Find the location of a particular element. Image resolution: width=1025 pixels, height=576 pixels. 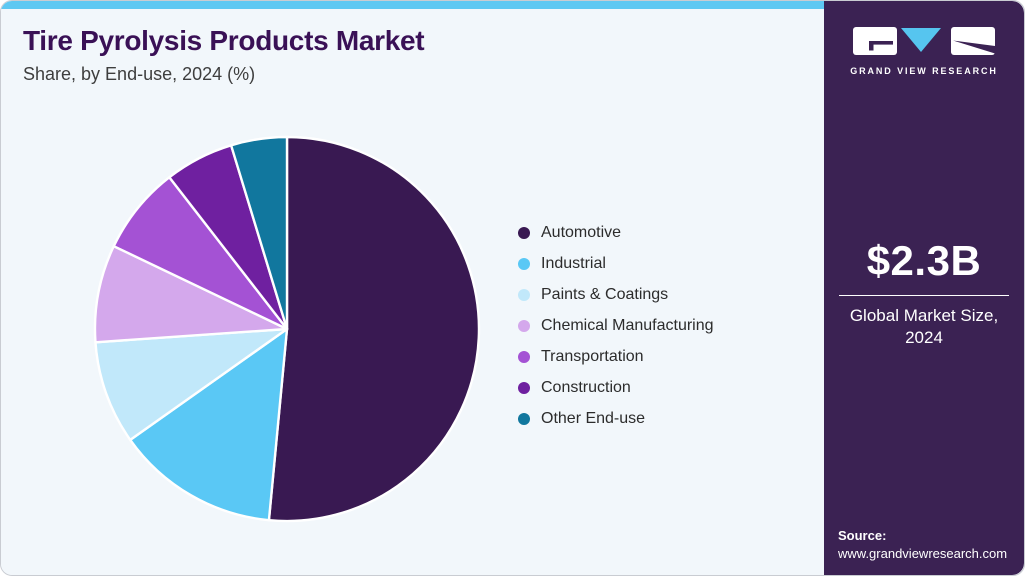

legend-item: Chemical Manufacturing is located at coordinates (616, 326).